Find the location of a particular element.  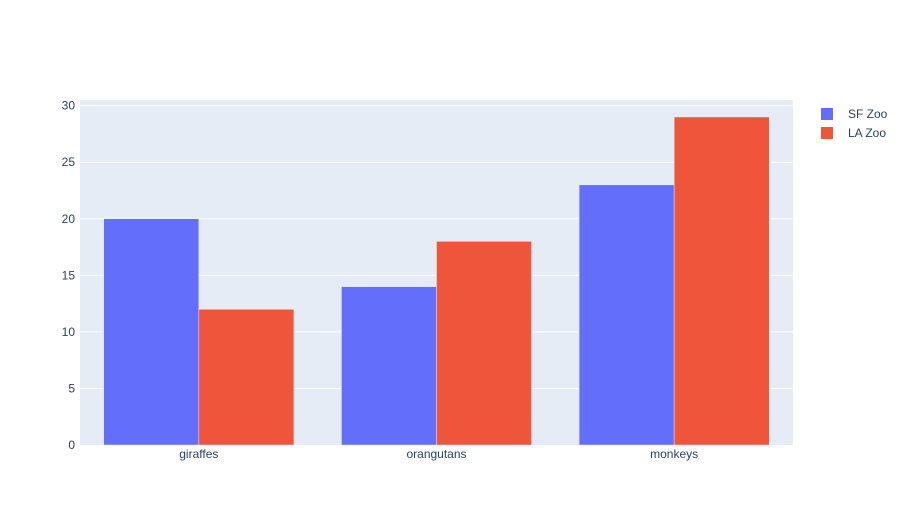

legend-item-la-zoo: LA Zoo is located at coordinates (853, 133).